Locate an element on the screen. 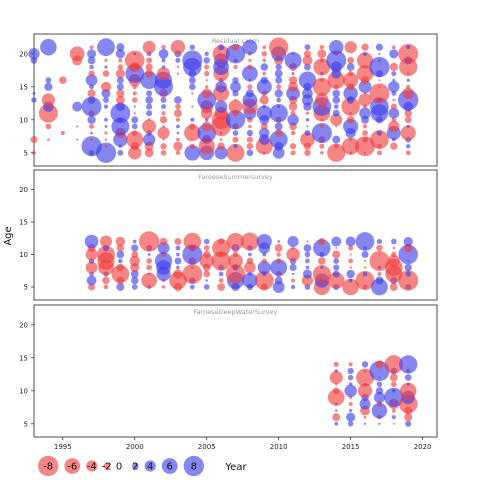  legend: -8 -6 -4 -2 0 2 4 6 8 is located at coordinates (121, 466).